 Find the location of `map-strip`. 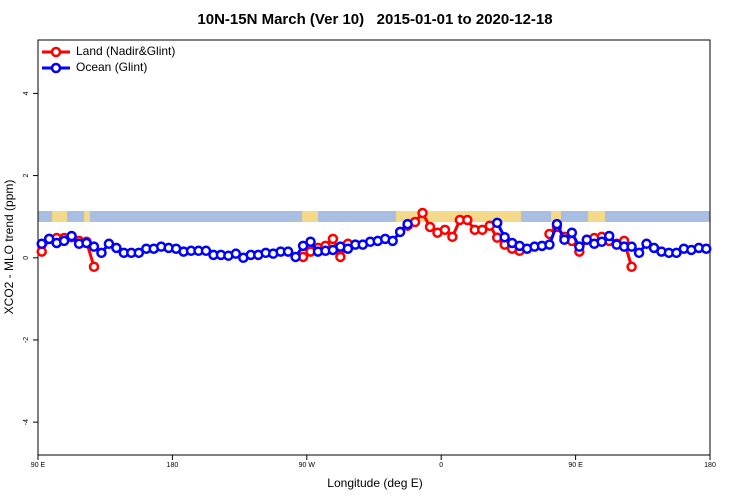

map-strip is located at coordinates (374, 216).